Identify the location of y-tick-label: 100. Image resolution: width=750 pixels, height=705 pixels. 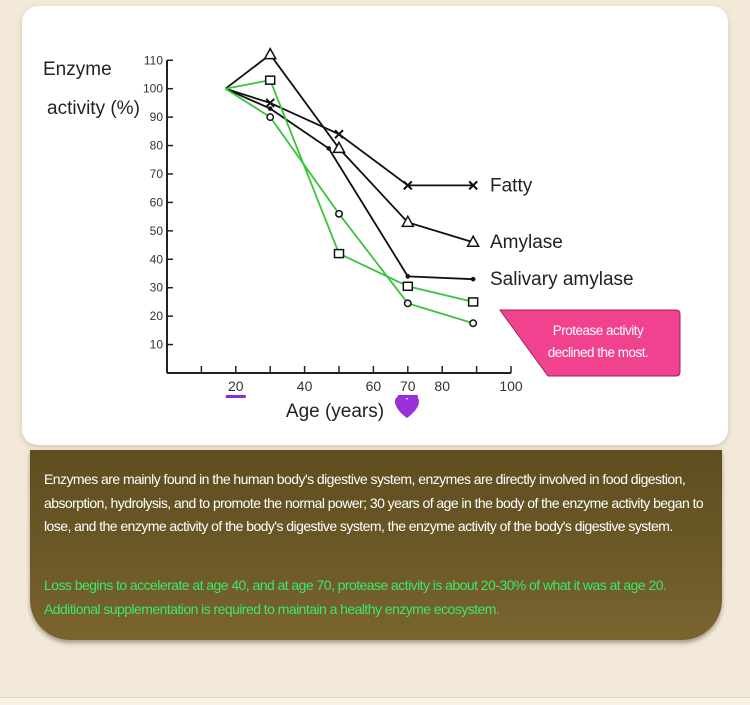
(153, 89).